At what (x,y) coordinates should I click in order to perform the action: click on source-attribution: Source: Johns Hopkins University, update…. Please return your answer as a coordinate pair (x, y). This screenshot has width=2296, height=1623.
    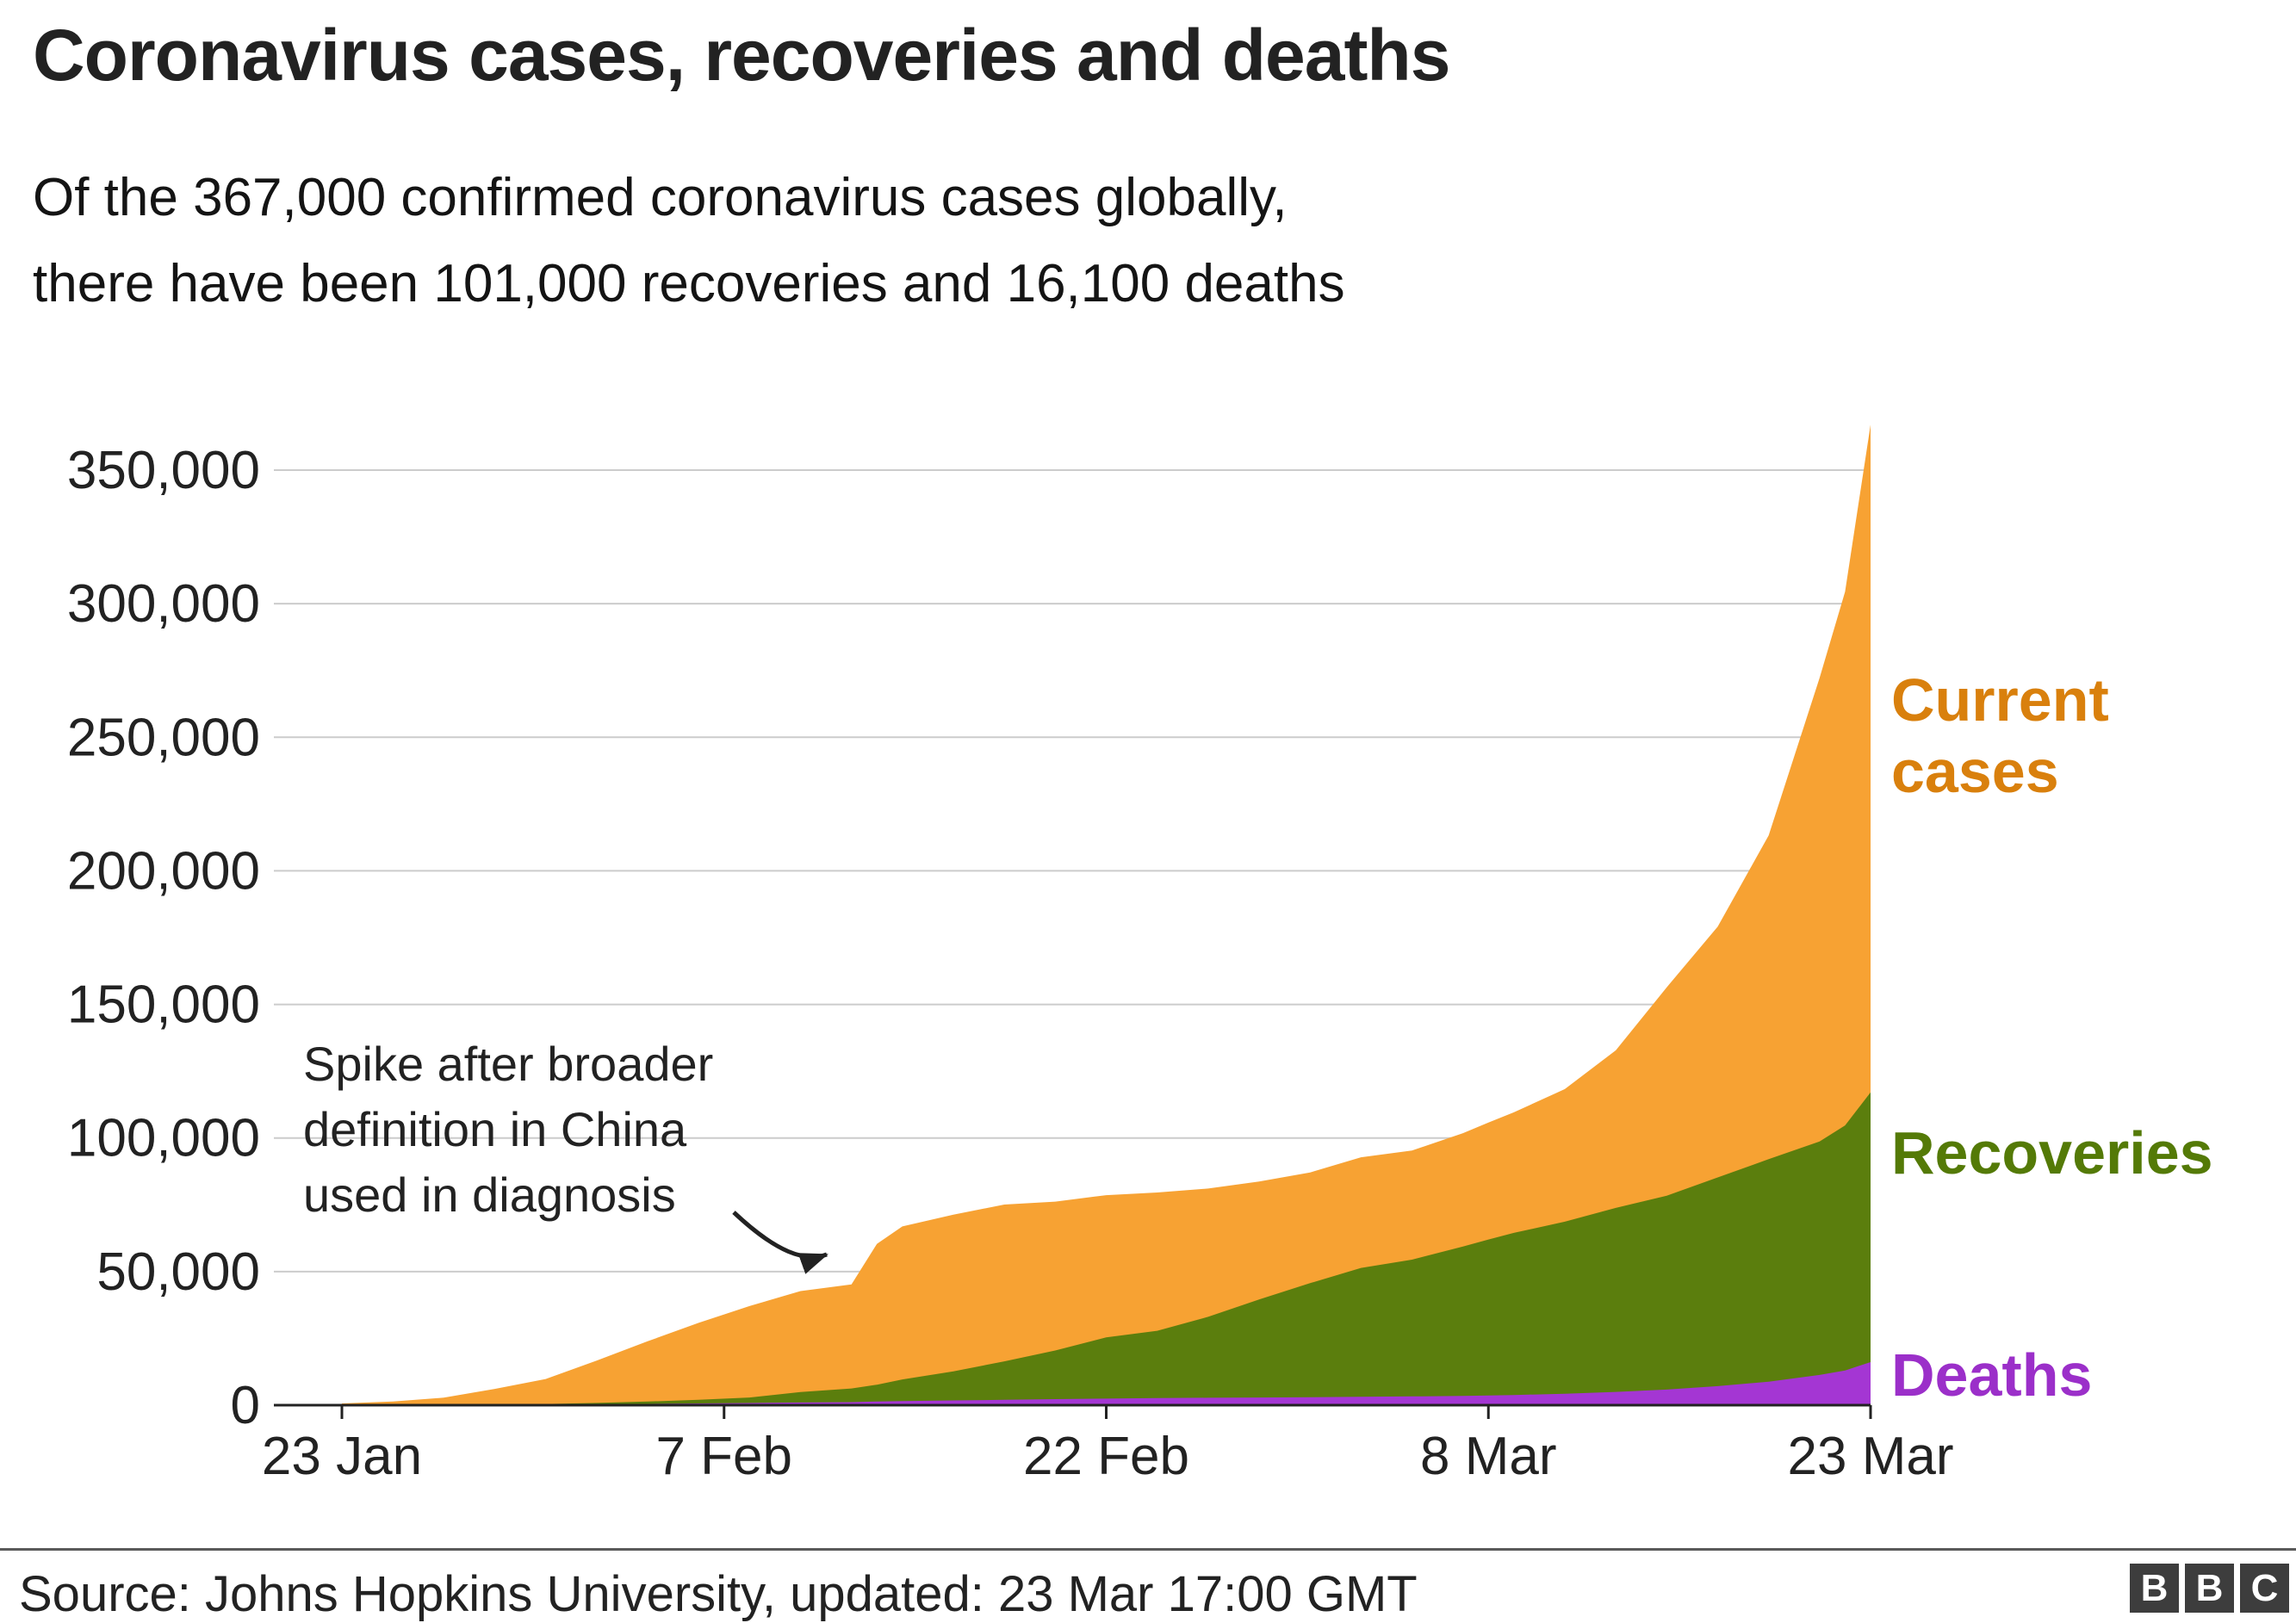
    Looking at the image, I should click on (718, 1594).